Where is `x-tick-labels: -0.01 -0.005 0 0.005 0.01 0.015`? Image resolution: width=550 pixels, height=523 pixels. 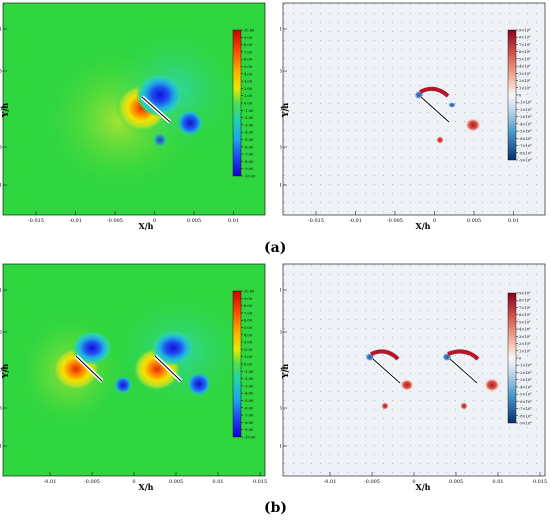
x-tick-labels: -0.01 -0.005 0 0.005 0.01 0.015 is located at coordinates (155, 478).